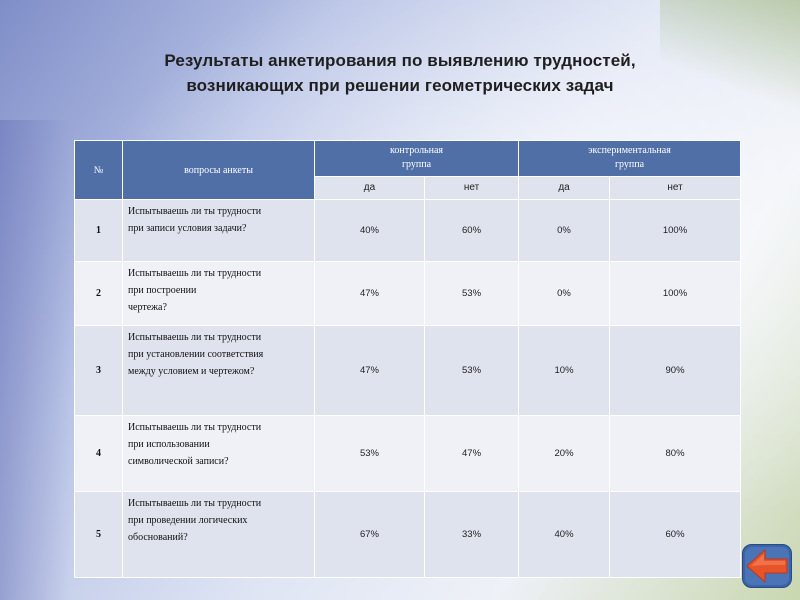 The height and width of the screenshot is (600, 800). What do you see at coordinates (98, 293) in the screenshot?
I see `row-number: 2` at bounding box center [98, 293].